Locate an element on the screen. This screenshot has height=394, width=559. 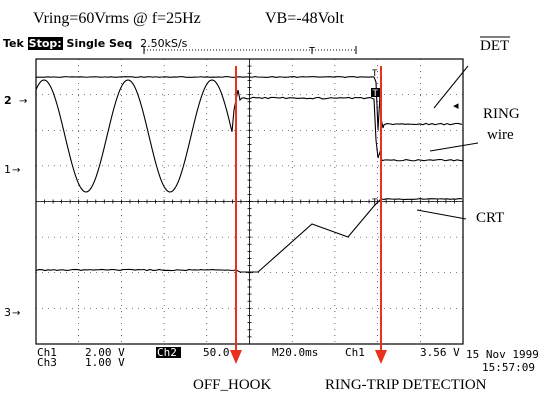
ch3-scale: 1.00 V is located at coordinates (105, 362).